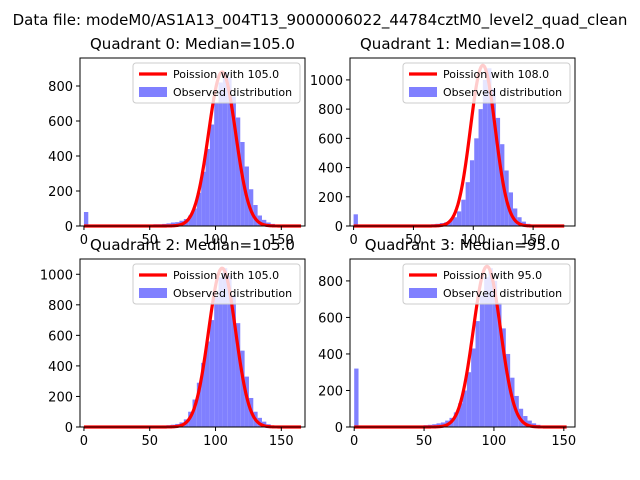 This screenshot has height=480, width=640. I want to click on legend: Poission with 108.0 Observed distribution, so click(486, 83).